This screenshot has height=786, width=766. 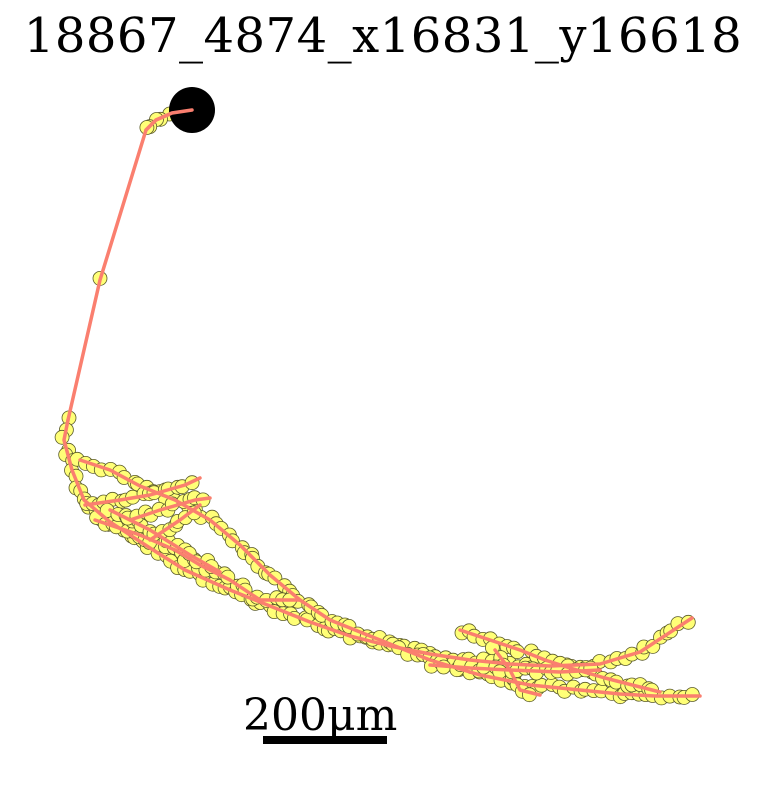 What do you see at coordinates (320, 715) in the screenshot?
I see `scale-bar-label: 200μm` at bounding box center [320, 715].